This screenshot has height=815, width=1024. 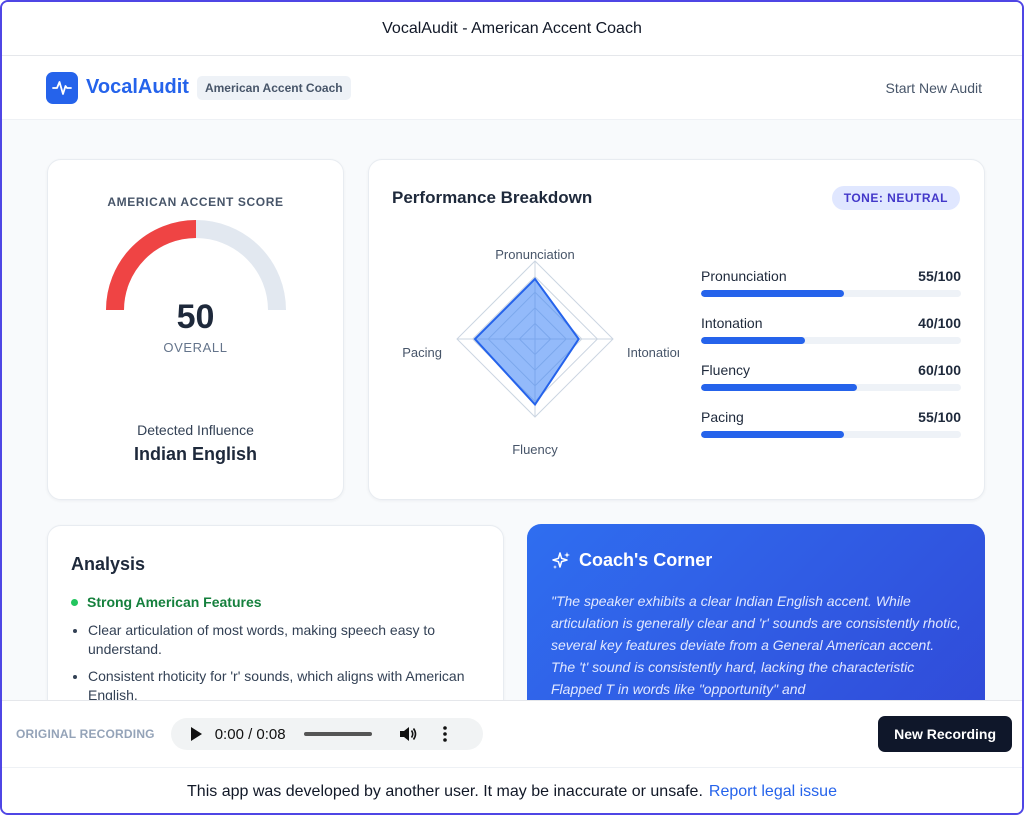 I want to click on performance-title: Performance Breakdown, so click(x=492, y=197).